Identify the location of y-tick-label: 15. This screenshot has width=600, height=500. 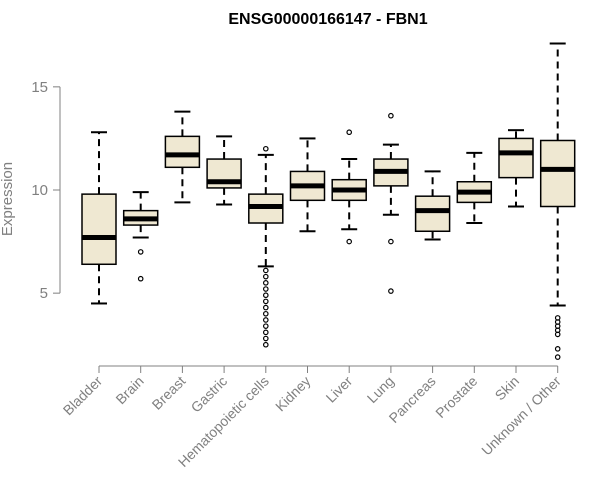
(39, 87).